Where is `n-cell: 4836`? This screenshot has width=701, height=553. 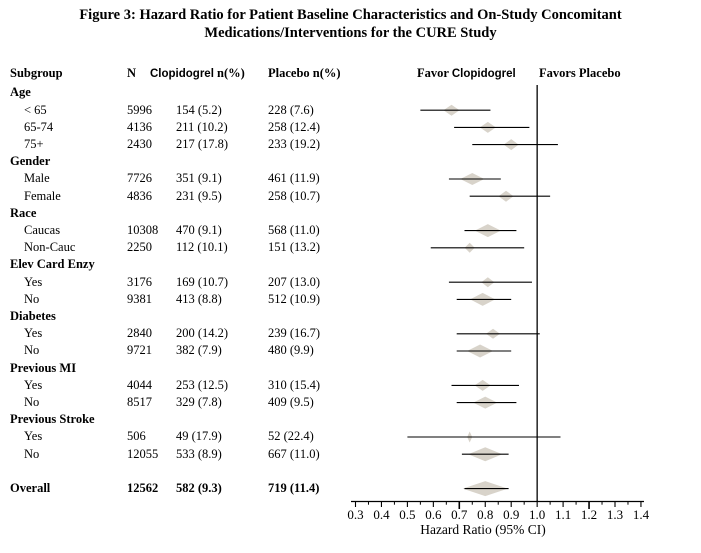 n-cell: 4836 is located at coordinates (139, 195).